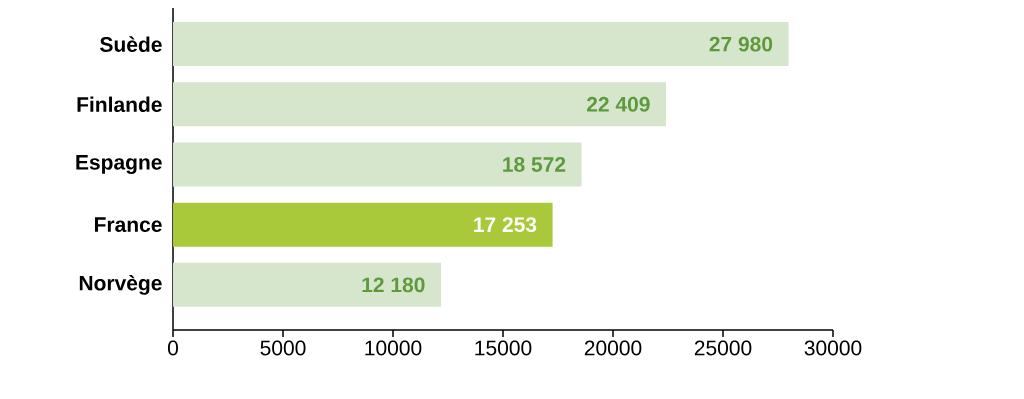 The image size is (1024, 399). Describe the element at coordinates (283, 348) in the screenshot. I see `x-tick-label: 5000` at that location.